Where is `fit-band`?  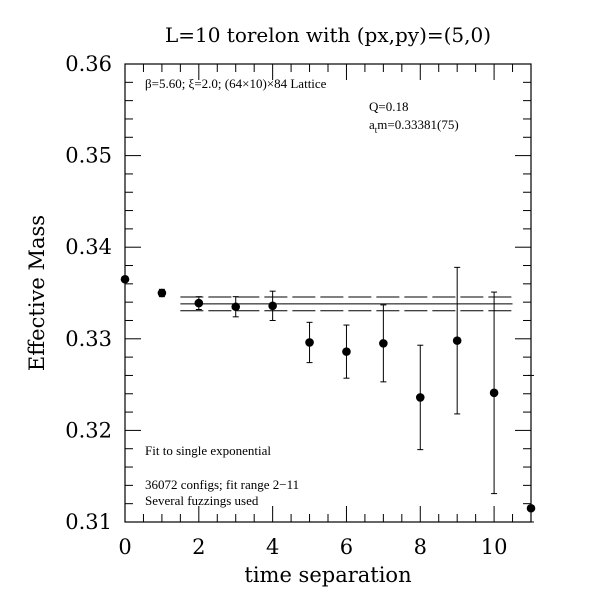
fit-band is located at coordinates (346, 304).